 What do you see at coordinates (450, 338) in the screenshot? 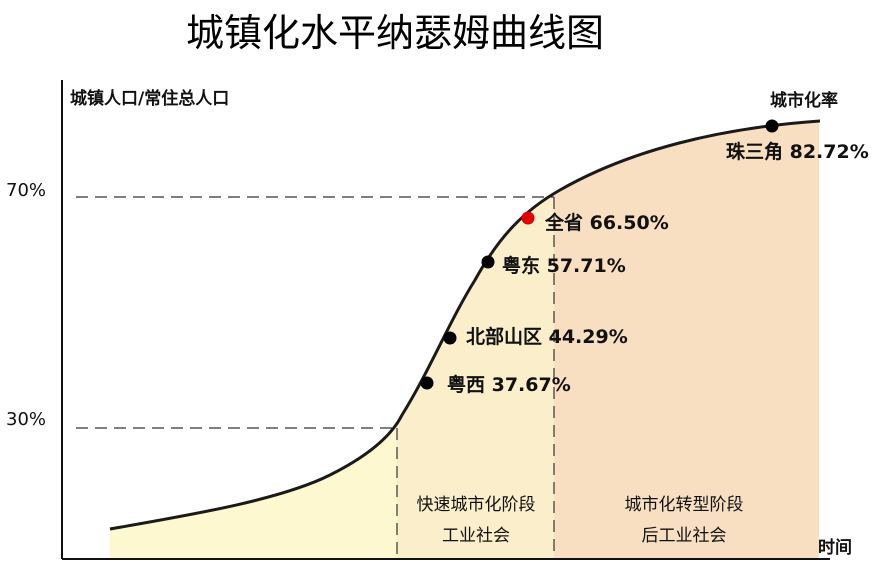
I see `point-north-mountain` at bounding box center [450, 338].